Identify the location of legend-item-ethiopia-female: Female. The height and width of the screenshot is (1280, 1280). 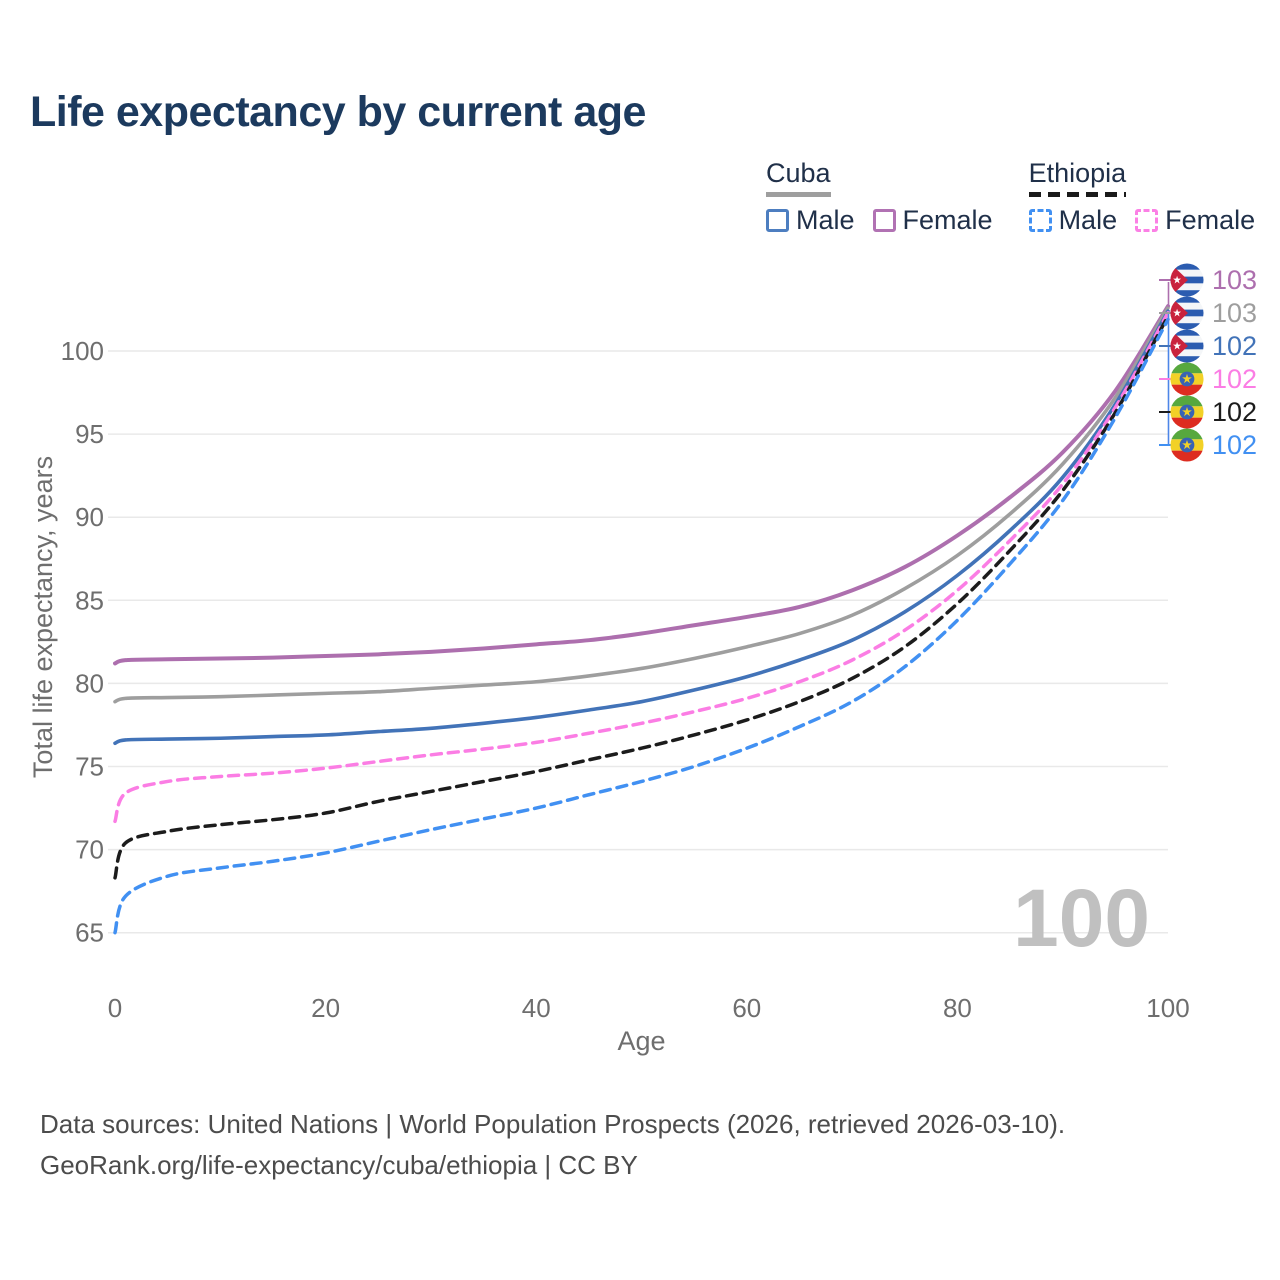
(1195, 220).